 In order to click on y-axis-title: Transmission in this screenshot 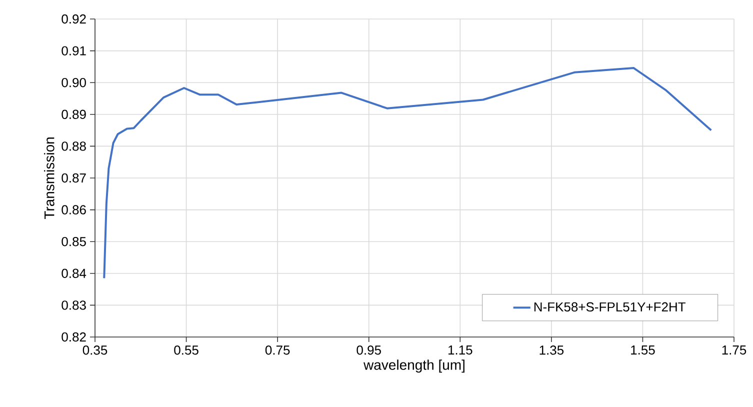, I will do `click(49, 179)`.